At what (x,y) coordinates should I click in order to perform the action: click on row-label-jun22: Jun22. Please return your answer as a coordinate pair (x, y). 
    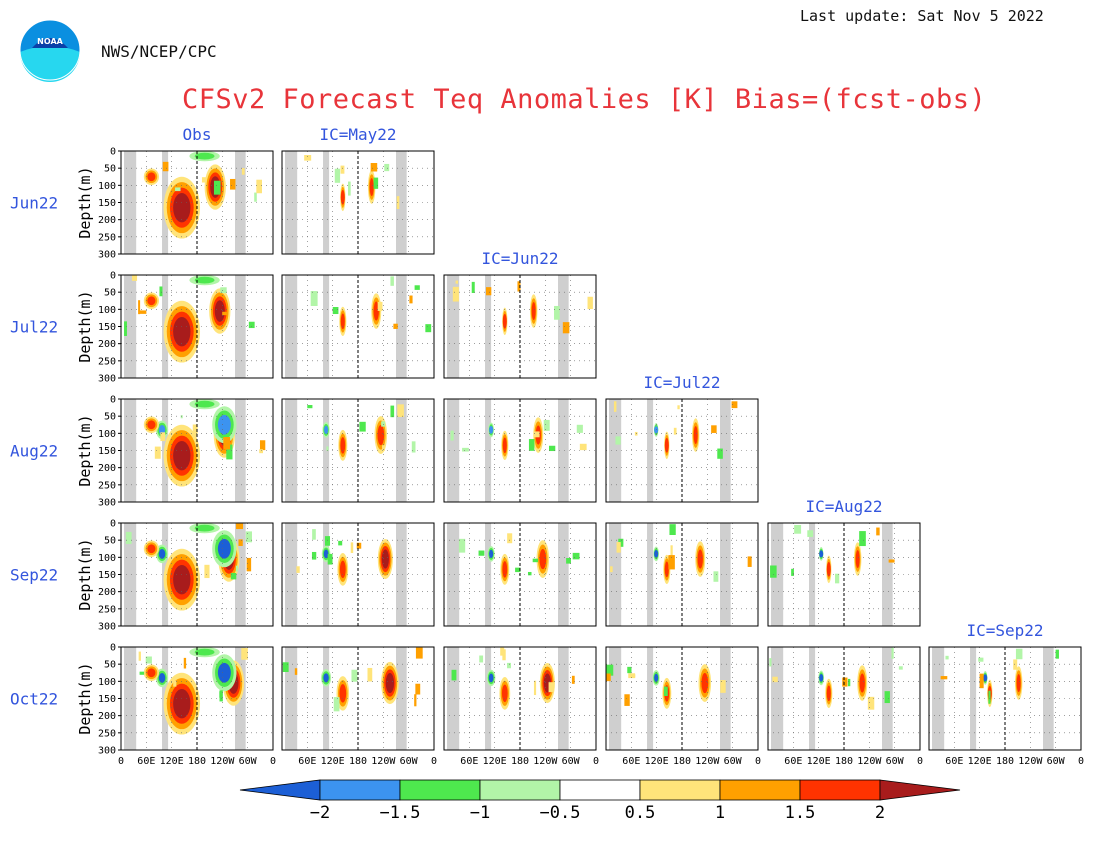
    Looking at the image, I should click on (34, 203).